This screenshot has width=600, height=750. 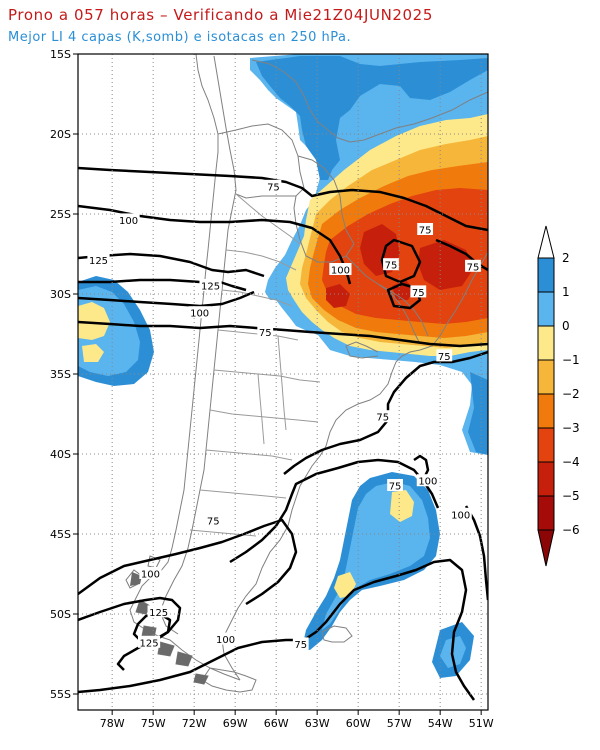 What do you see at coordinates (277, 629) in the screenshot?
I see `isotach-100-far-south` at bounding box center [277, 629].